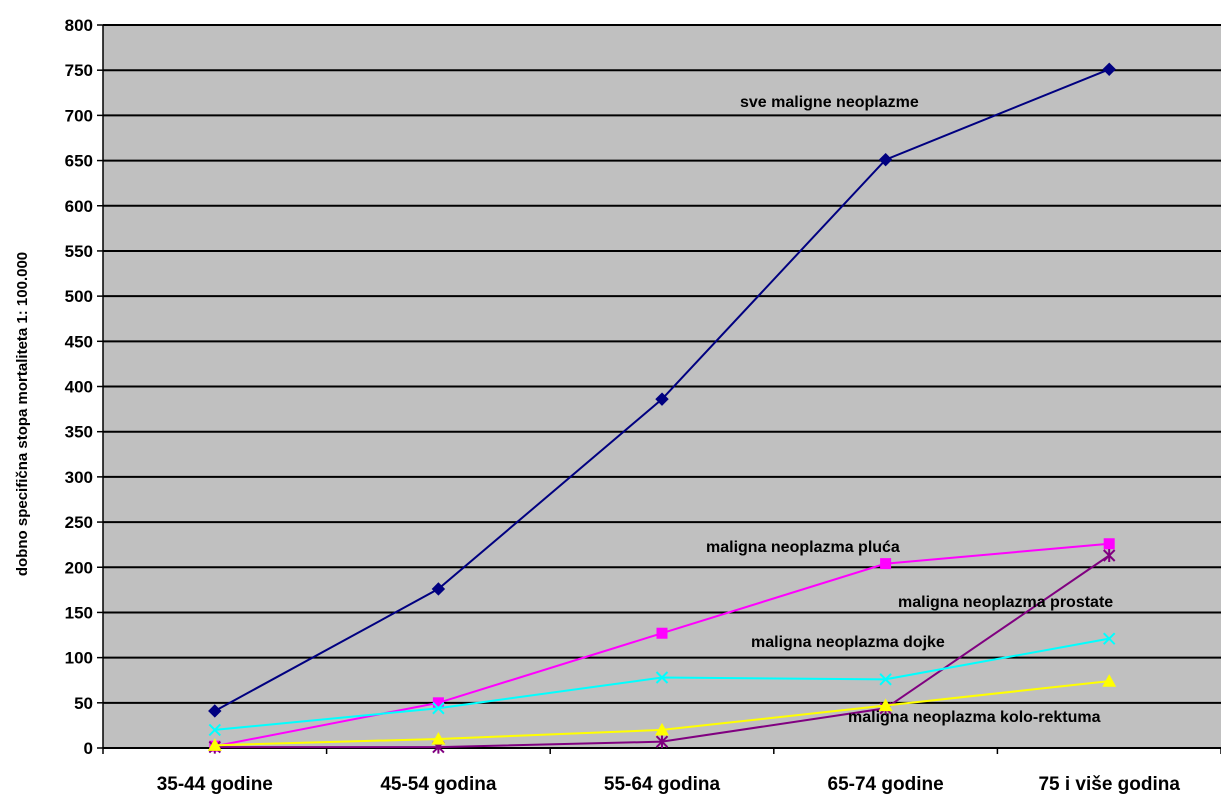  Describe the element at coordinates (1005, 602) in the screenshot. I see `series-label-prostate: maligna neoplazma prostate` at that location.